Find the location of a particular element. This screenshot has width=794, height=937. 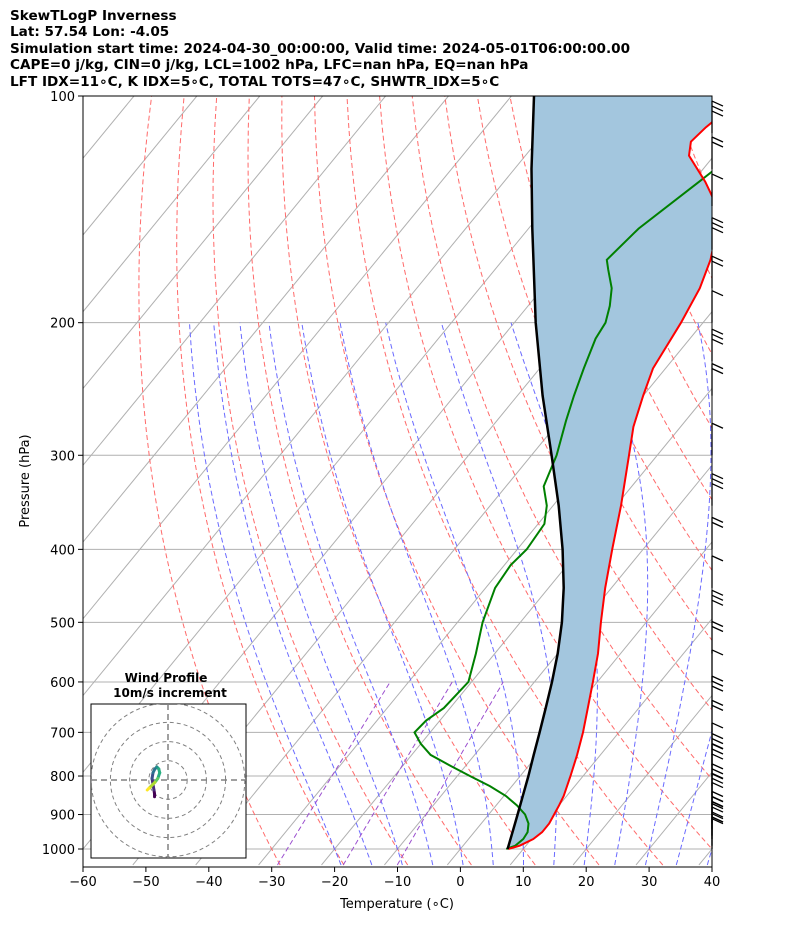

x-tick-label: 10 is located at coordinates (523, 882).